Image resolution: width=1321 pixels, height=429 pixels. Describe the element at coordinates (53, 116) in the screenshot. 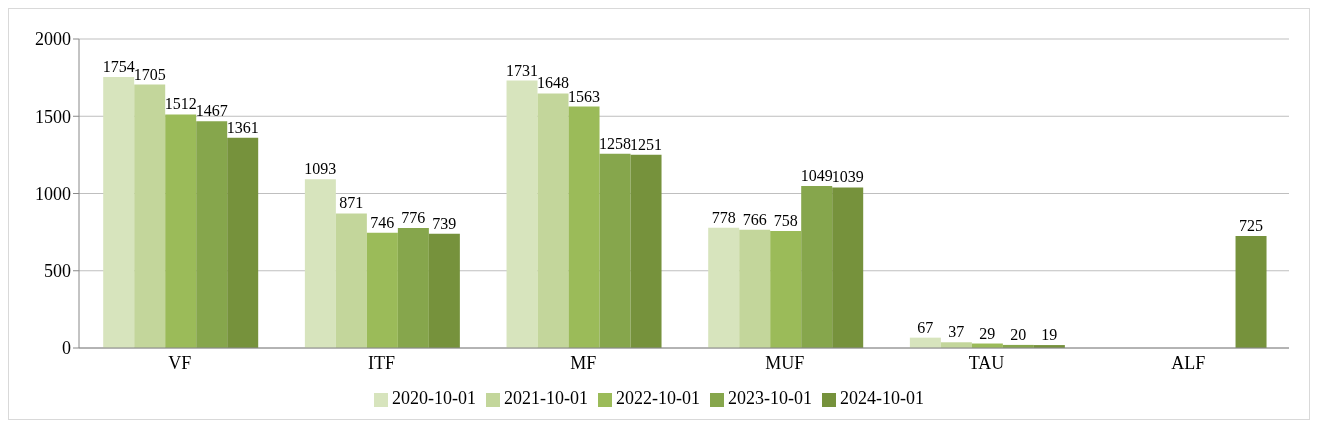

I see `y-tick-label: 1500` at that location.